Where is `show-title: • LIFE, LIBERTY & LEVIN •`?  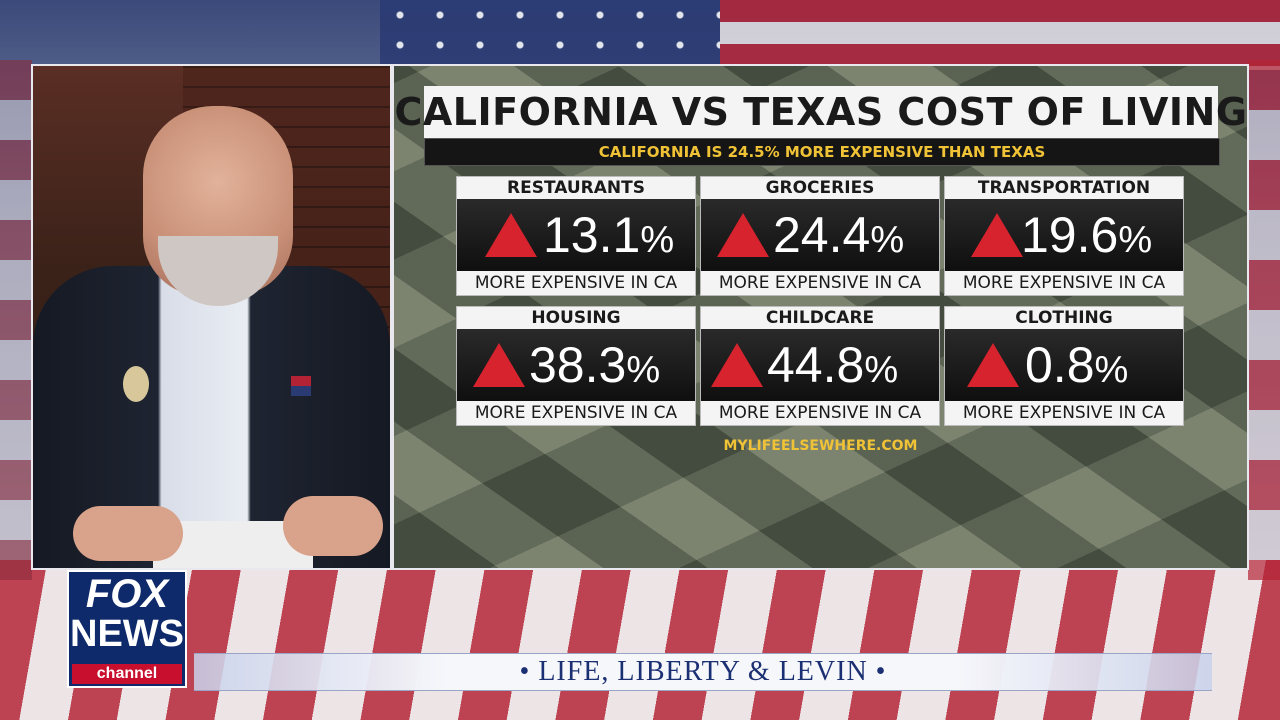 show-title: • LIFE, LIBERTY & LEVIN • is located at coordinates (703, 671).